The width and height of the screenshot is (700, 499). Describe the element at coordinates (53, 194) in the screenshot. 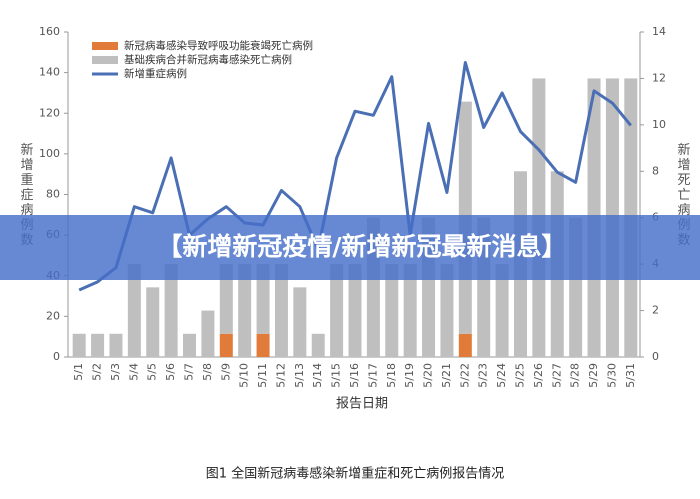

I see `y-tick-label: 80` at that location.